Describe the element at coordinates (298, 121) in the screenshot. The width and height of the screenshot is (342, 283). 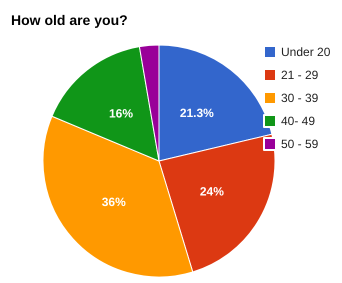
I see `legend-label: 40- 49` at that location.